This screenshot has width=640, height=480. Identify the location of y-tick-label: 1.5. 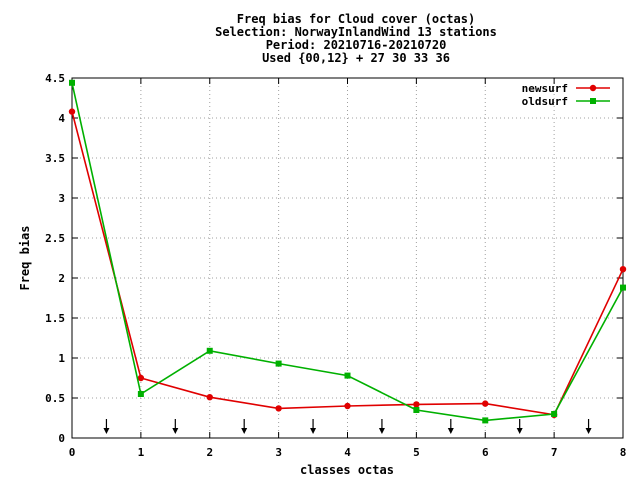
(55, 318).